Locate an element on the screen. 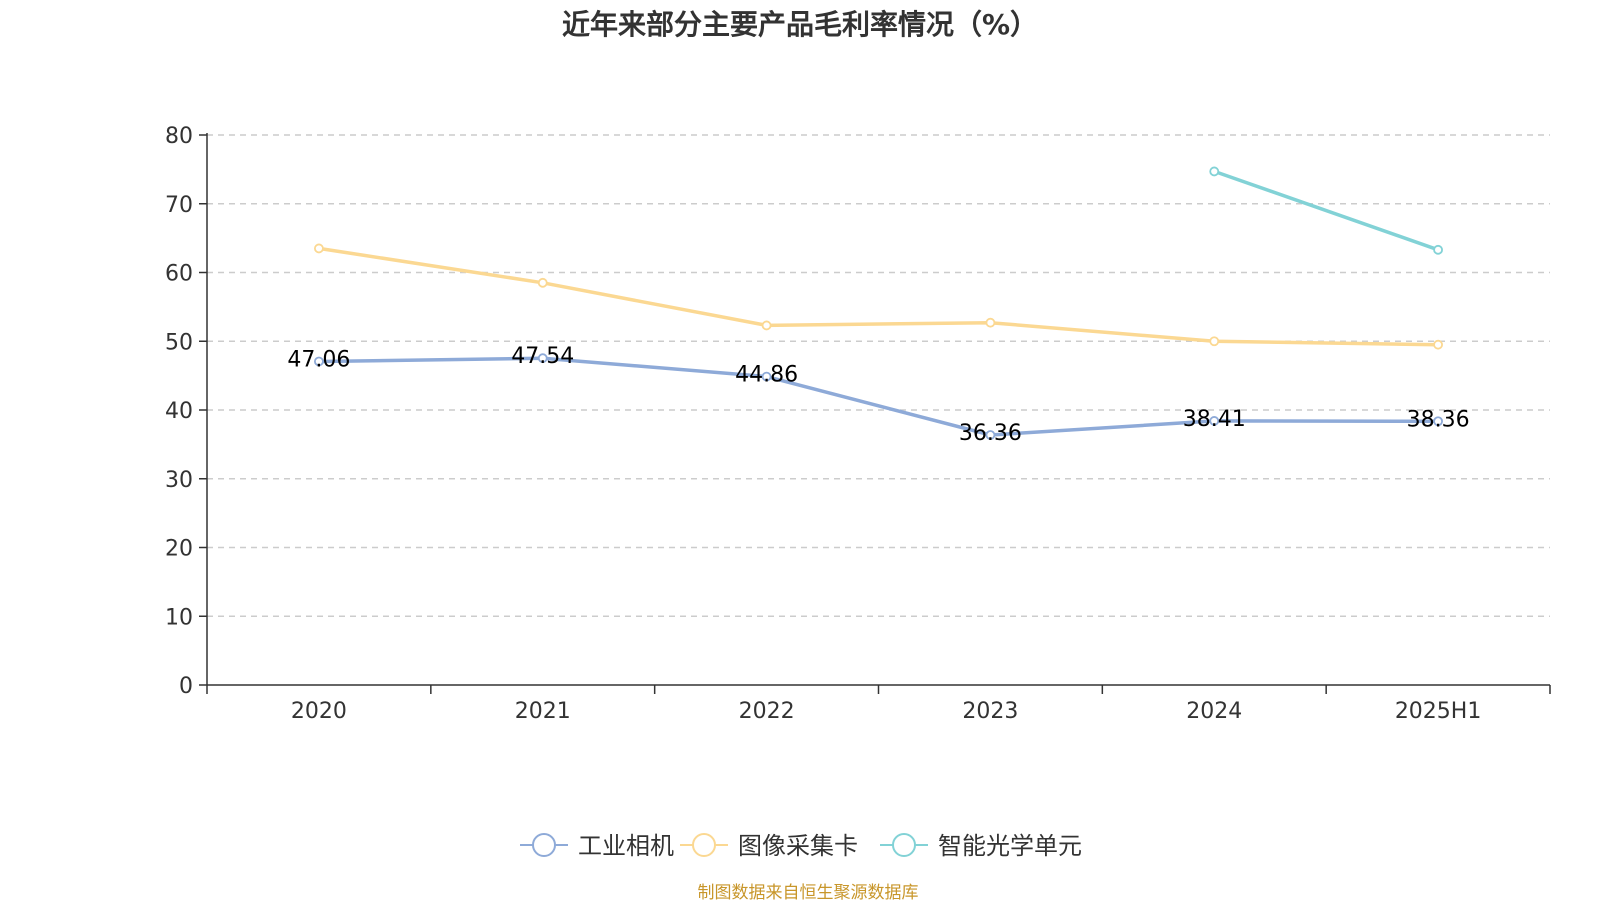 This screenshot has height=900, width=1600. legend-label: 图像采集卡 is located at coordinates (798, 846).